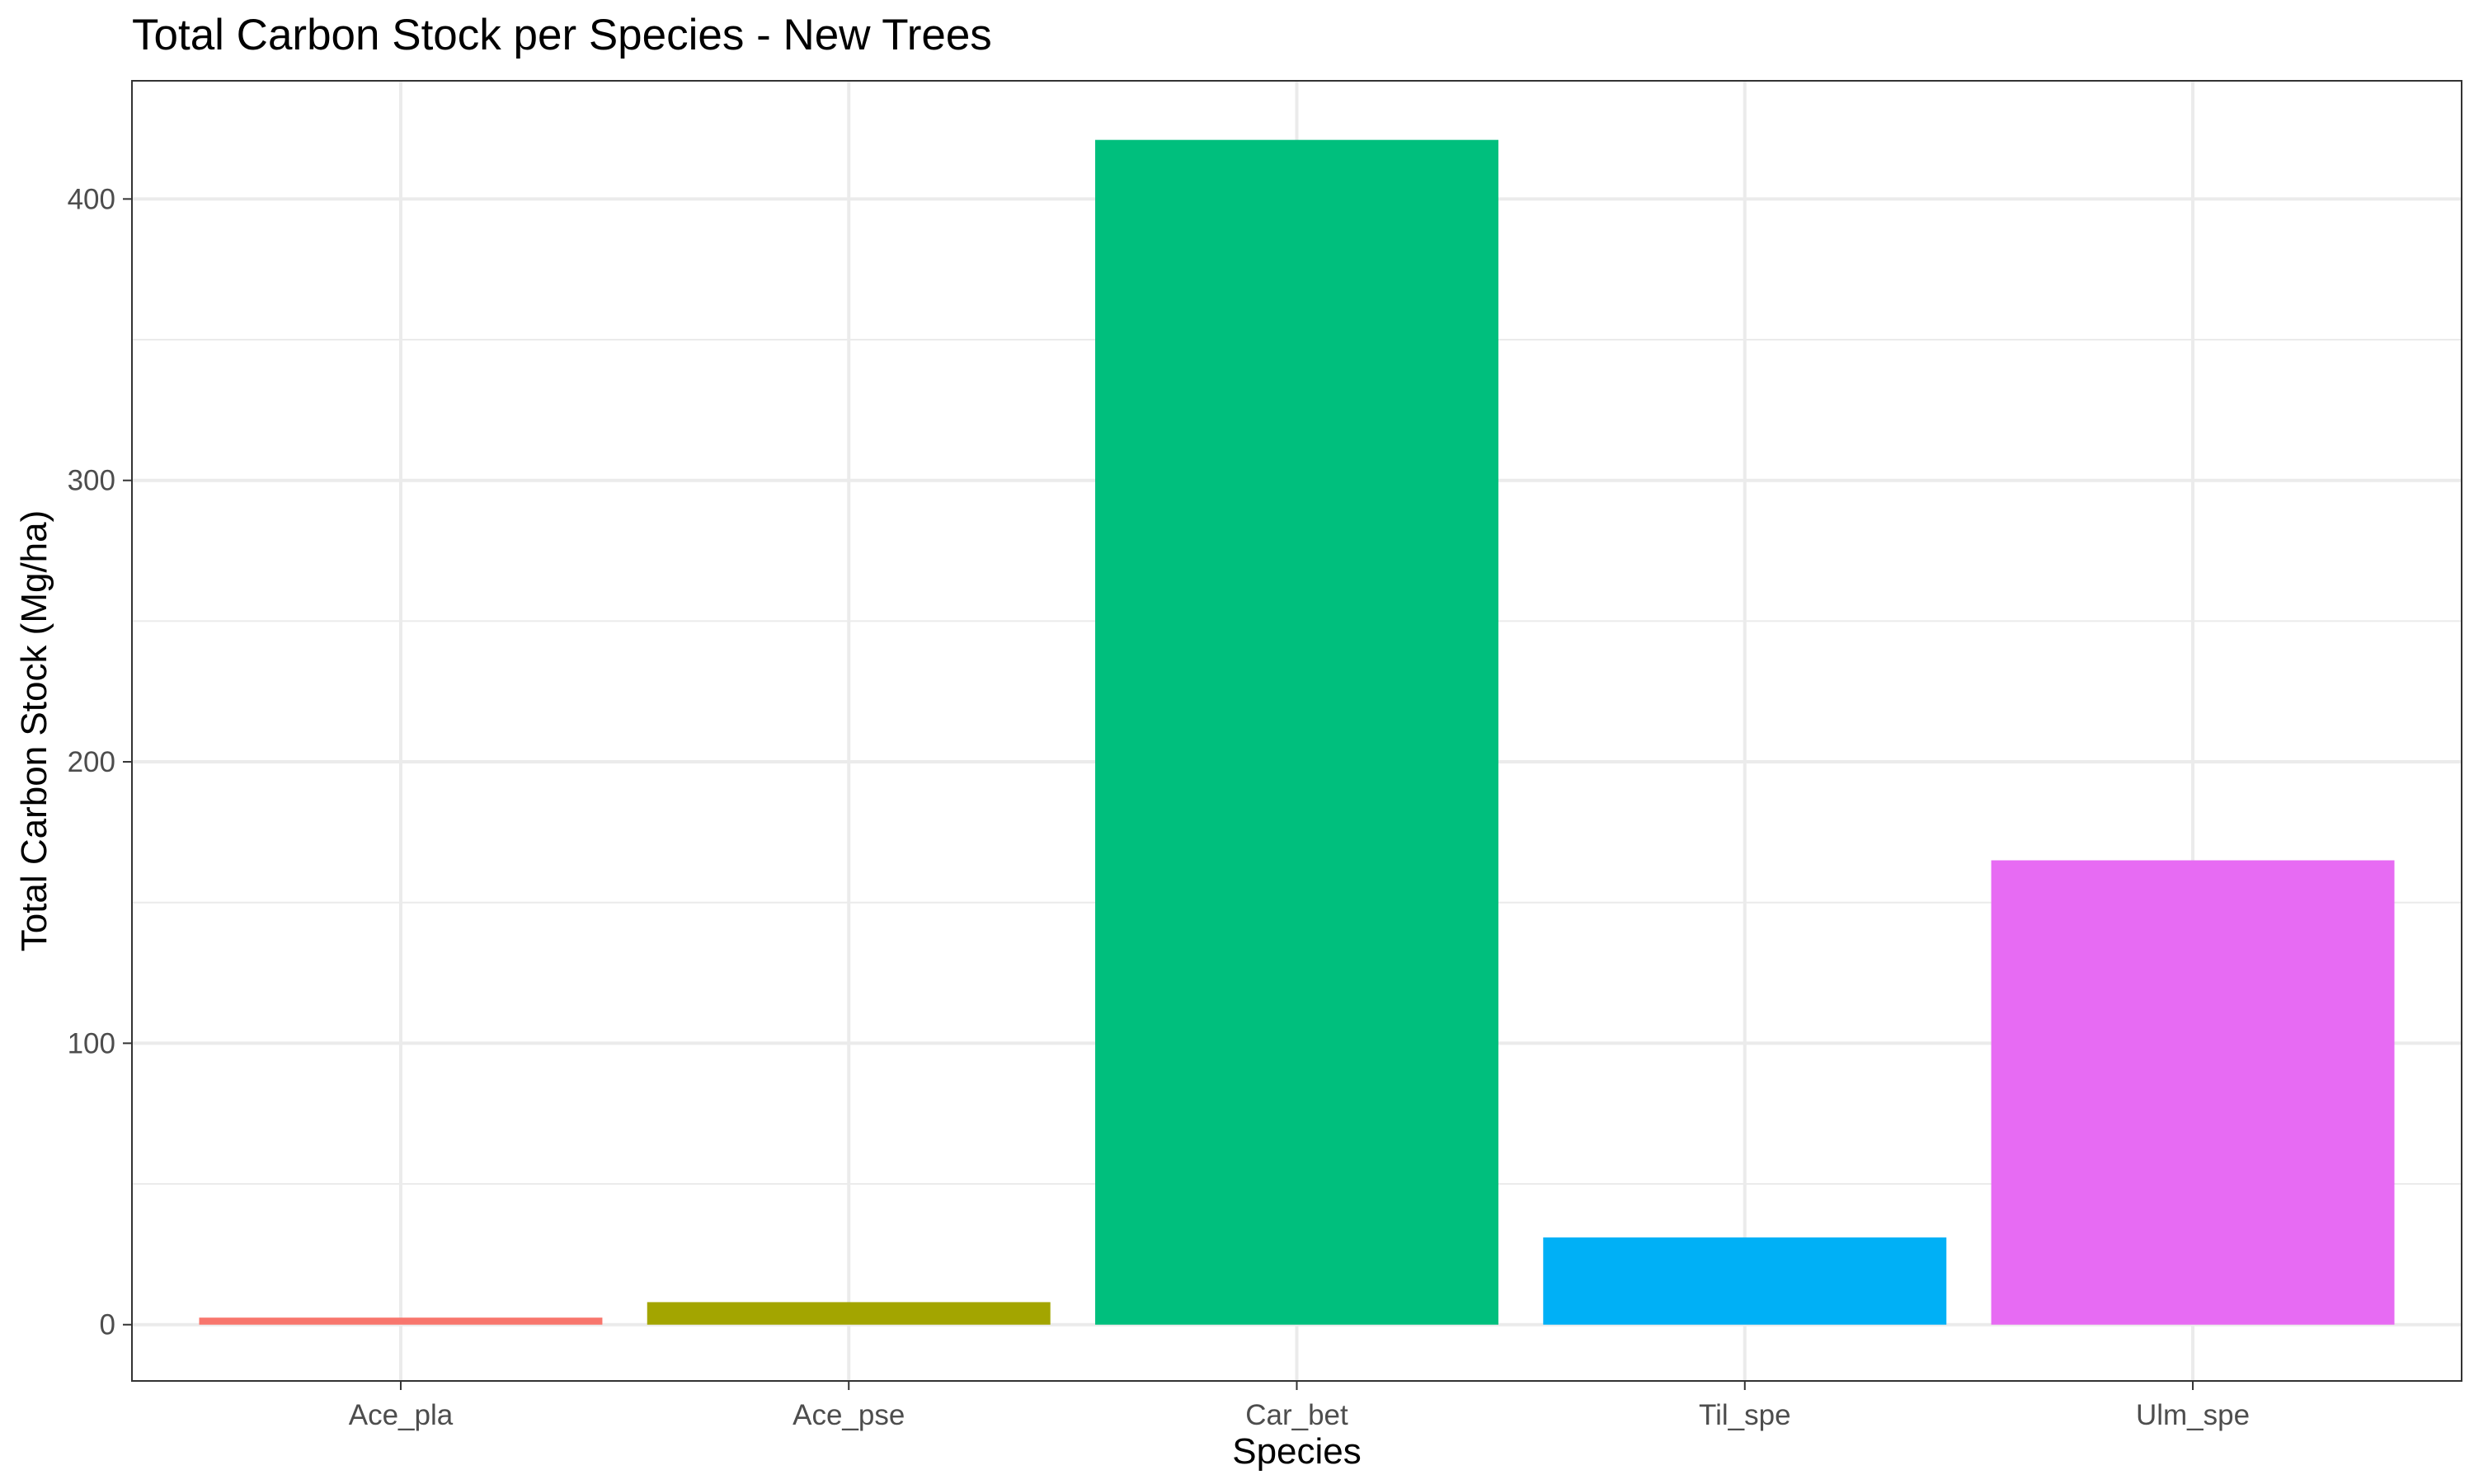  What do you see at coordinates (2193, 1415) in the screenshot?
I see `x-tick-label: Ulm_spe` at bounding box center [2193, 1415].